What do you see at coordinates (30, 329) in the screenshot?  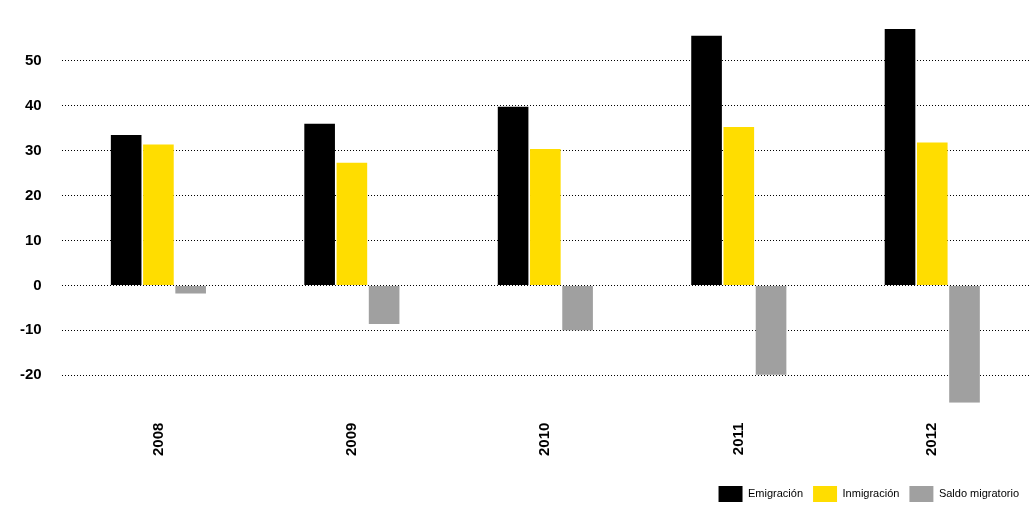 I see `y-tick-label: -10` at bounding box center [30, 329].